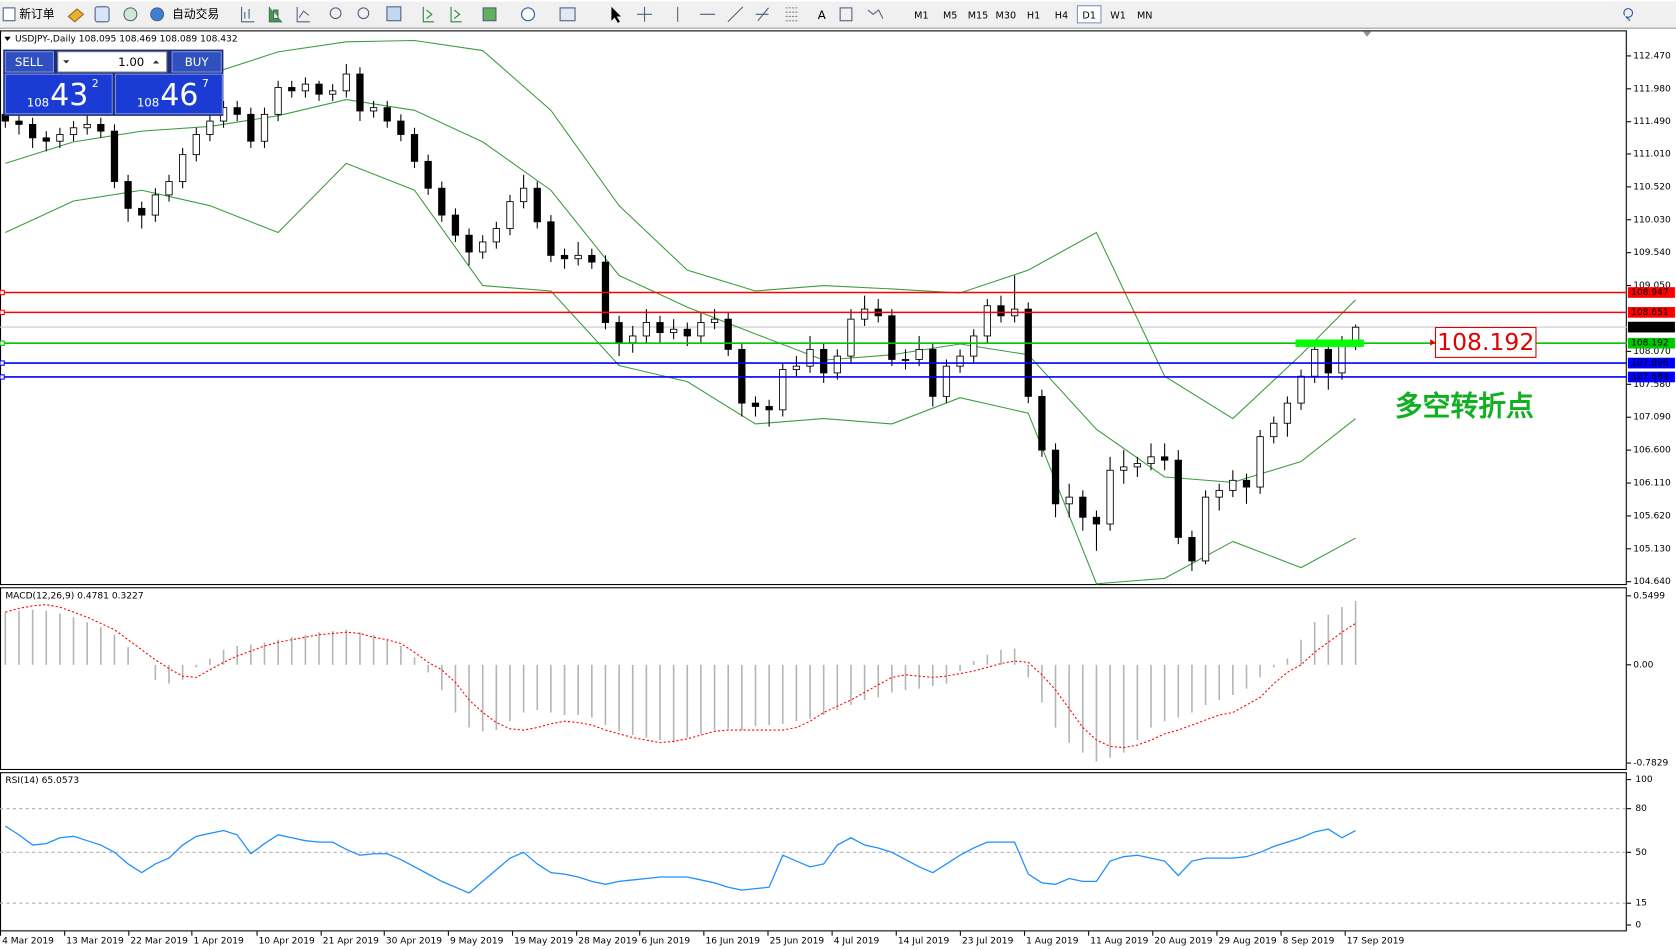 Image resolution: width=1676 pixels, height=950 pixels. Describe the element at coordinates (36, 14) in the screenshot. I see `new-order-button: 新订单` at that location.